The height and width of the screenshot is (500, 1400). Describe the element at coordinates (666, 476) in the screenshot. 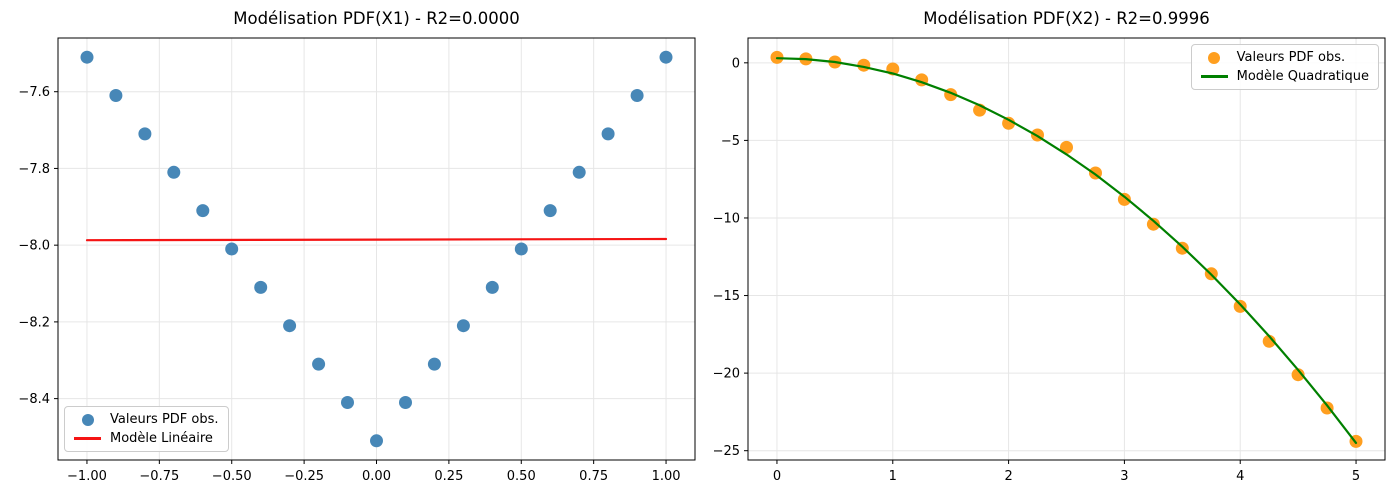

I see `x-tick-label: 1.00` at that location.